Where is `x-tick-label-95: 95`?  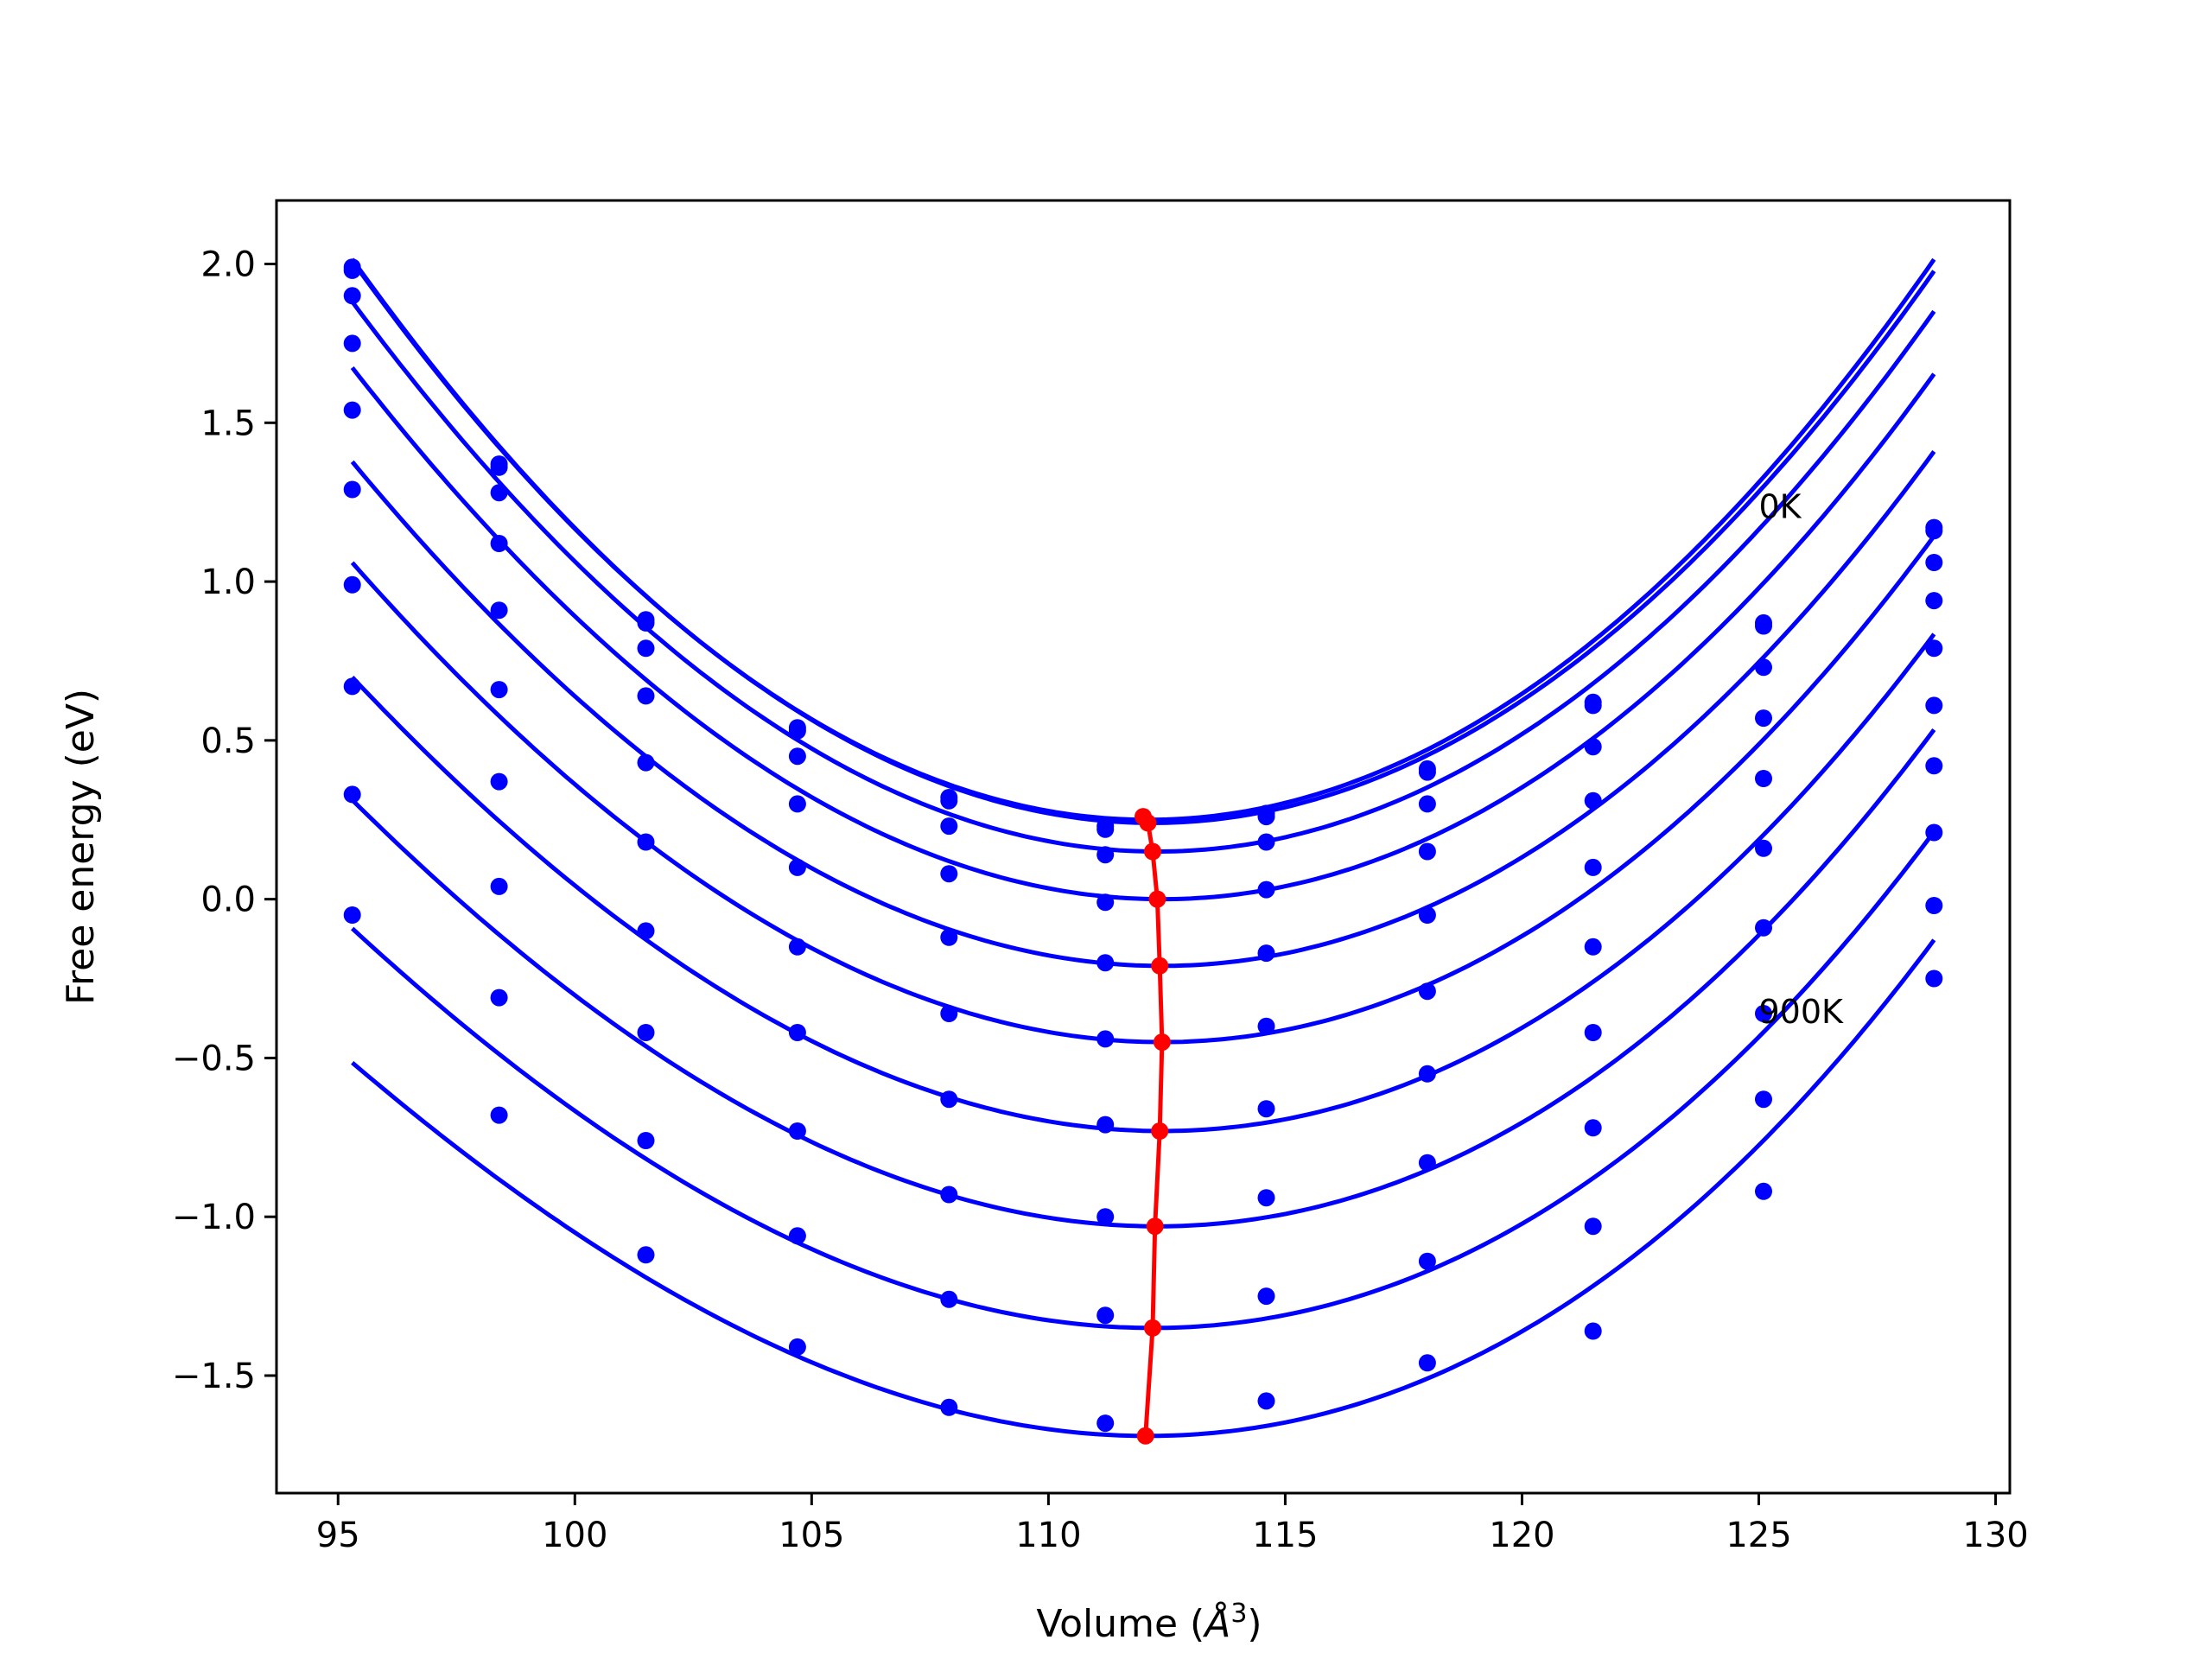
x-tick-label-95: 95 is located at coordinates (338, 1535).